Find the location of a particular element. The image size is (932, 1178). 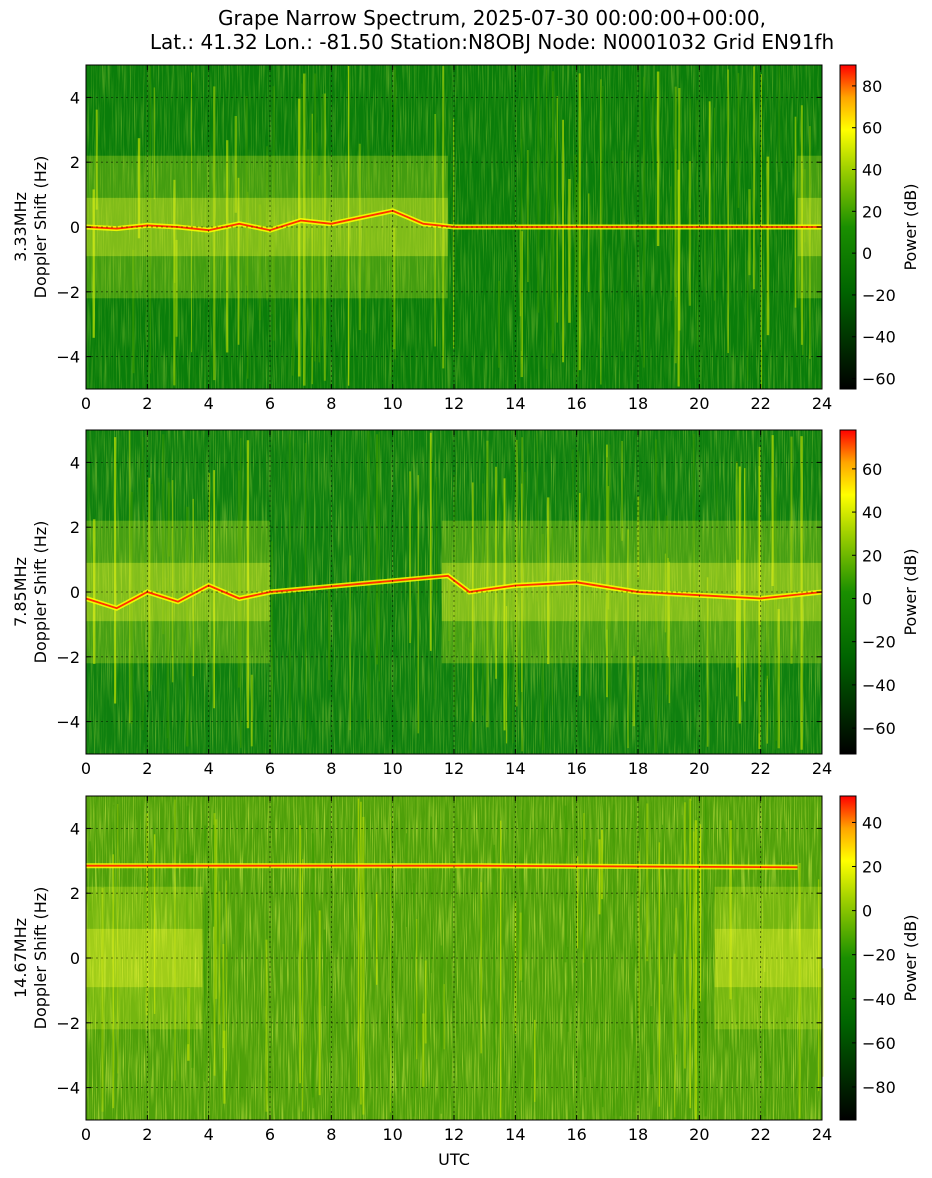

active-region is located at coordinates (144, 958).